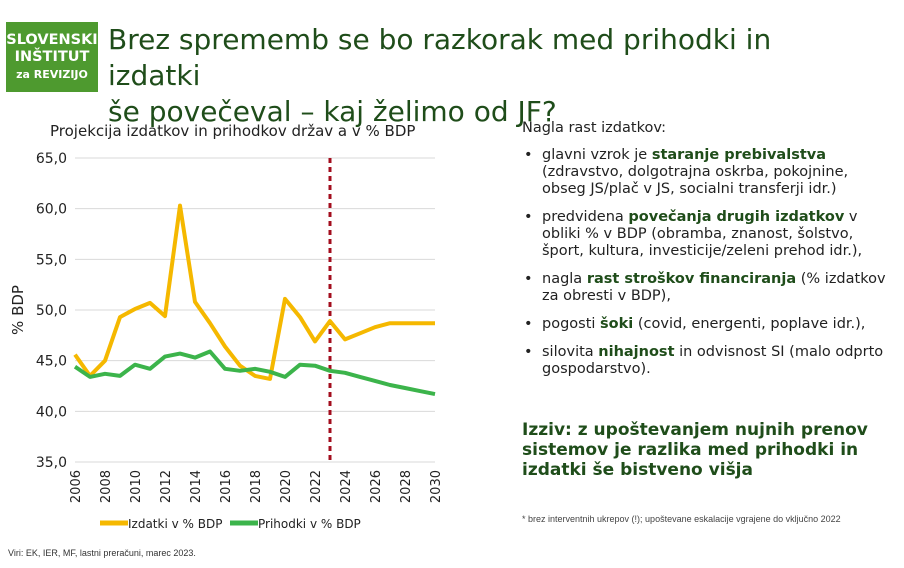 This screenshot has width=904, height=568. I want to click on item-emphasis: povečanja drugih izdatkov, so click(736, 217).